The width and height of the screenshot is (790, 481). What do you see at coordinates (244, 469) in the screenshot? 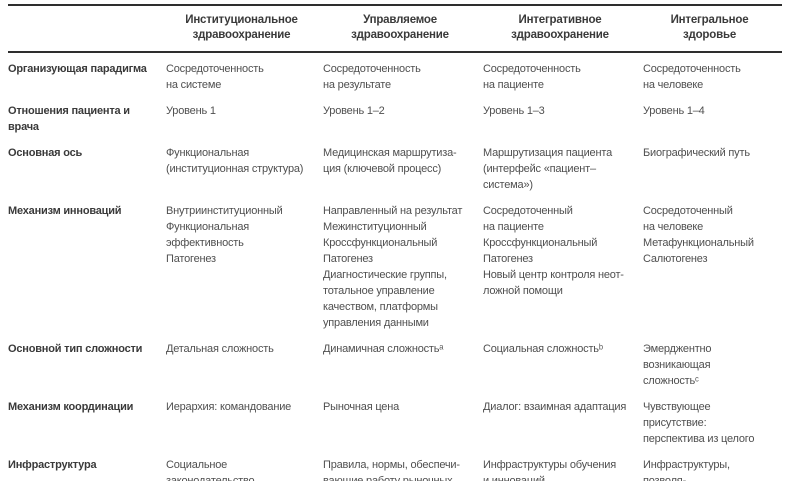
I see `cell: Социальное законодательство (Бисмарк)` at bounding box center [244, 469].